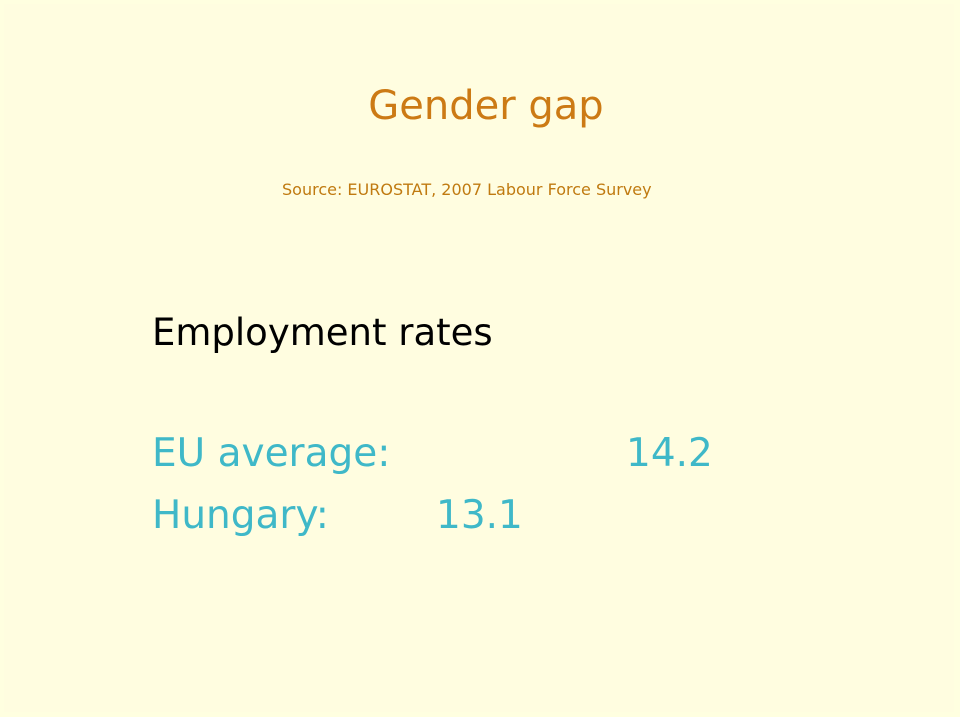 This screenshot has height=717, width=960. Describe the element at coordinates (271, 453) in the screenshot. I see `row-label: EU average:` at that location.